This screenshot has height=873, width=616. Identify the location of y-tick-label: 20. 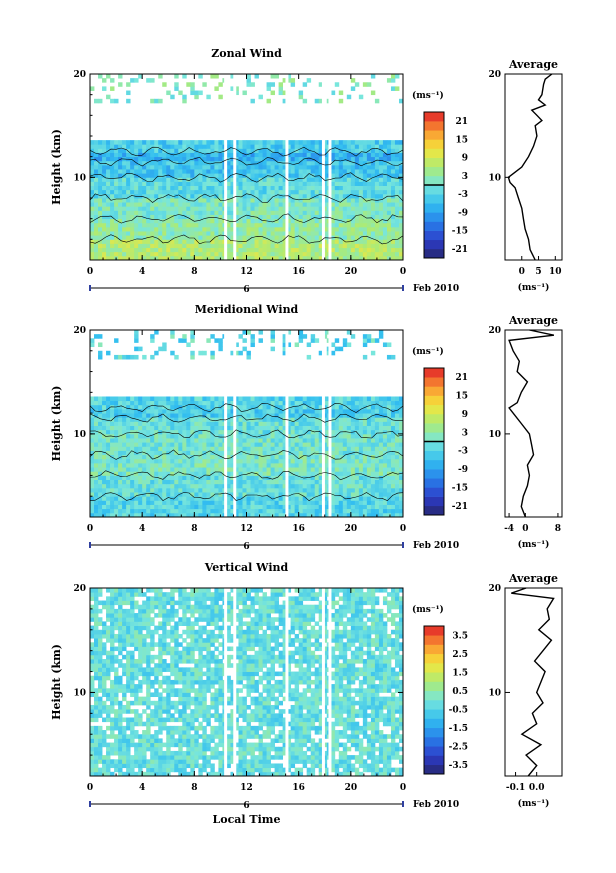
(79, 75).